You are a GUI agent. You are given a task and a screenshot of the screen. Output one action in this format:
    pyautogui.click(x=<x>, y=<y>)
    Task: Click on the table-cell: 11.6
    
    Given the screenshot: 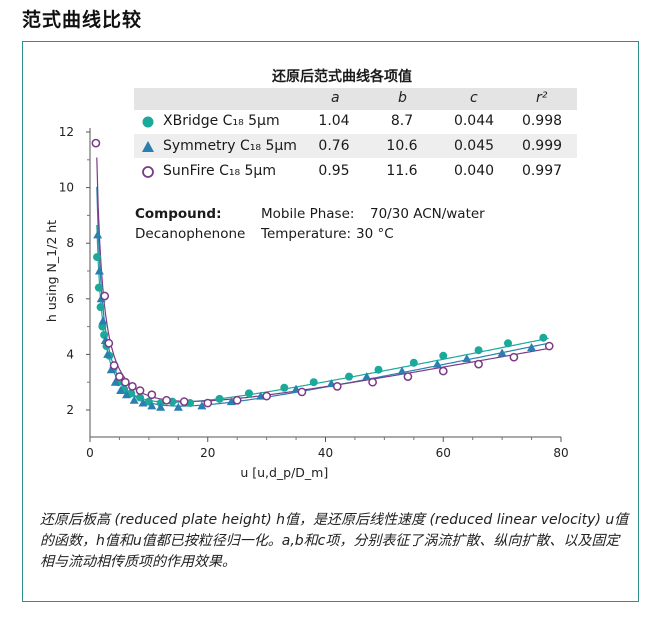 What is the action you would take?
    pyautogui.click(x=402, y=171)
    